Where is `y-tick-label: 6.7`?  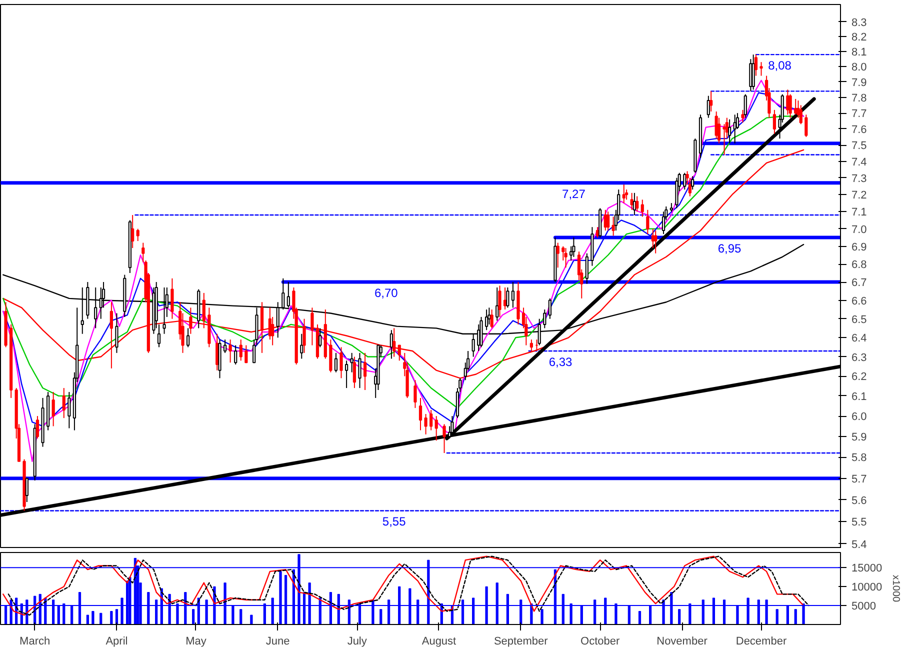 y-tick-label: 6.7 is located at coordinates (859, 283).